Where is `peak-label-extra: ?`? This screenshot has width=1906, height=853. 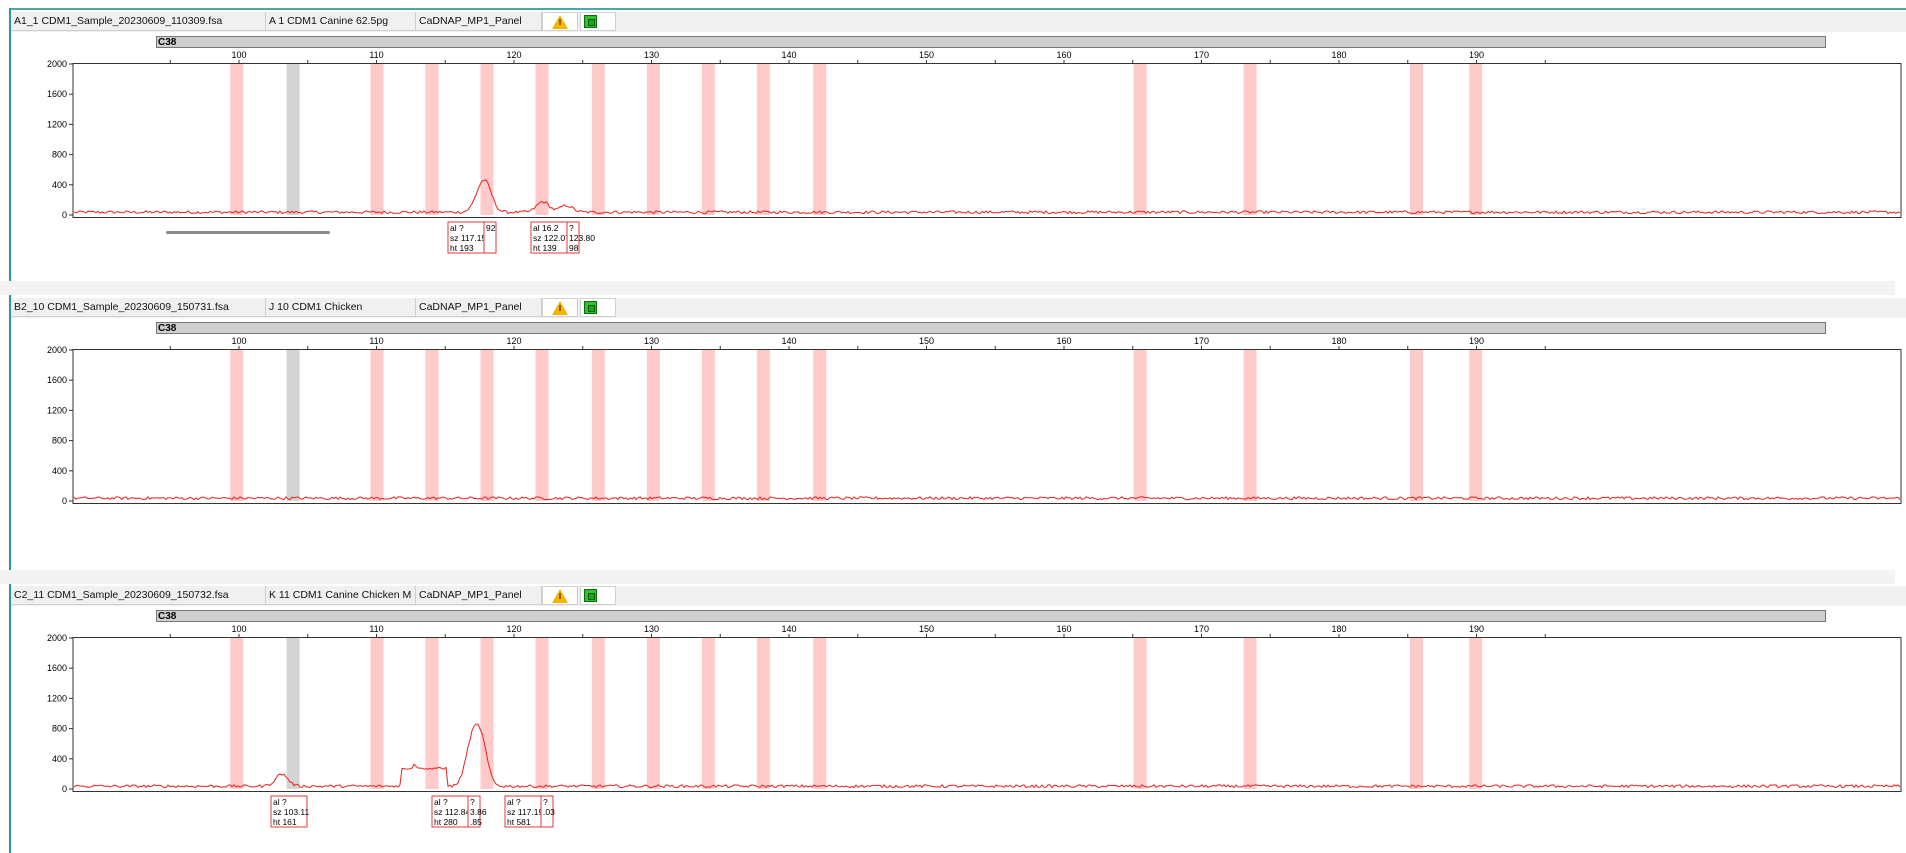
peak-label-extra: ? is located at coordinates (545, 802).